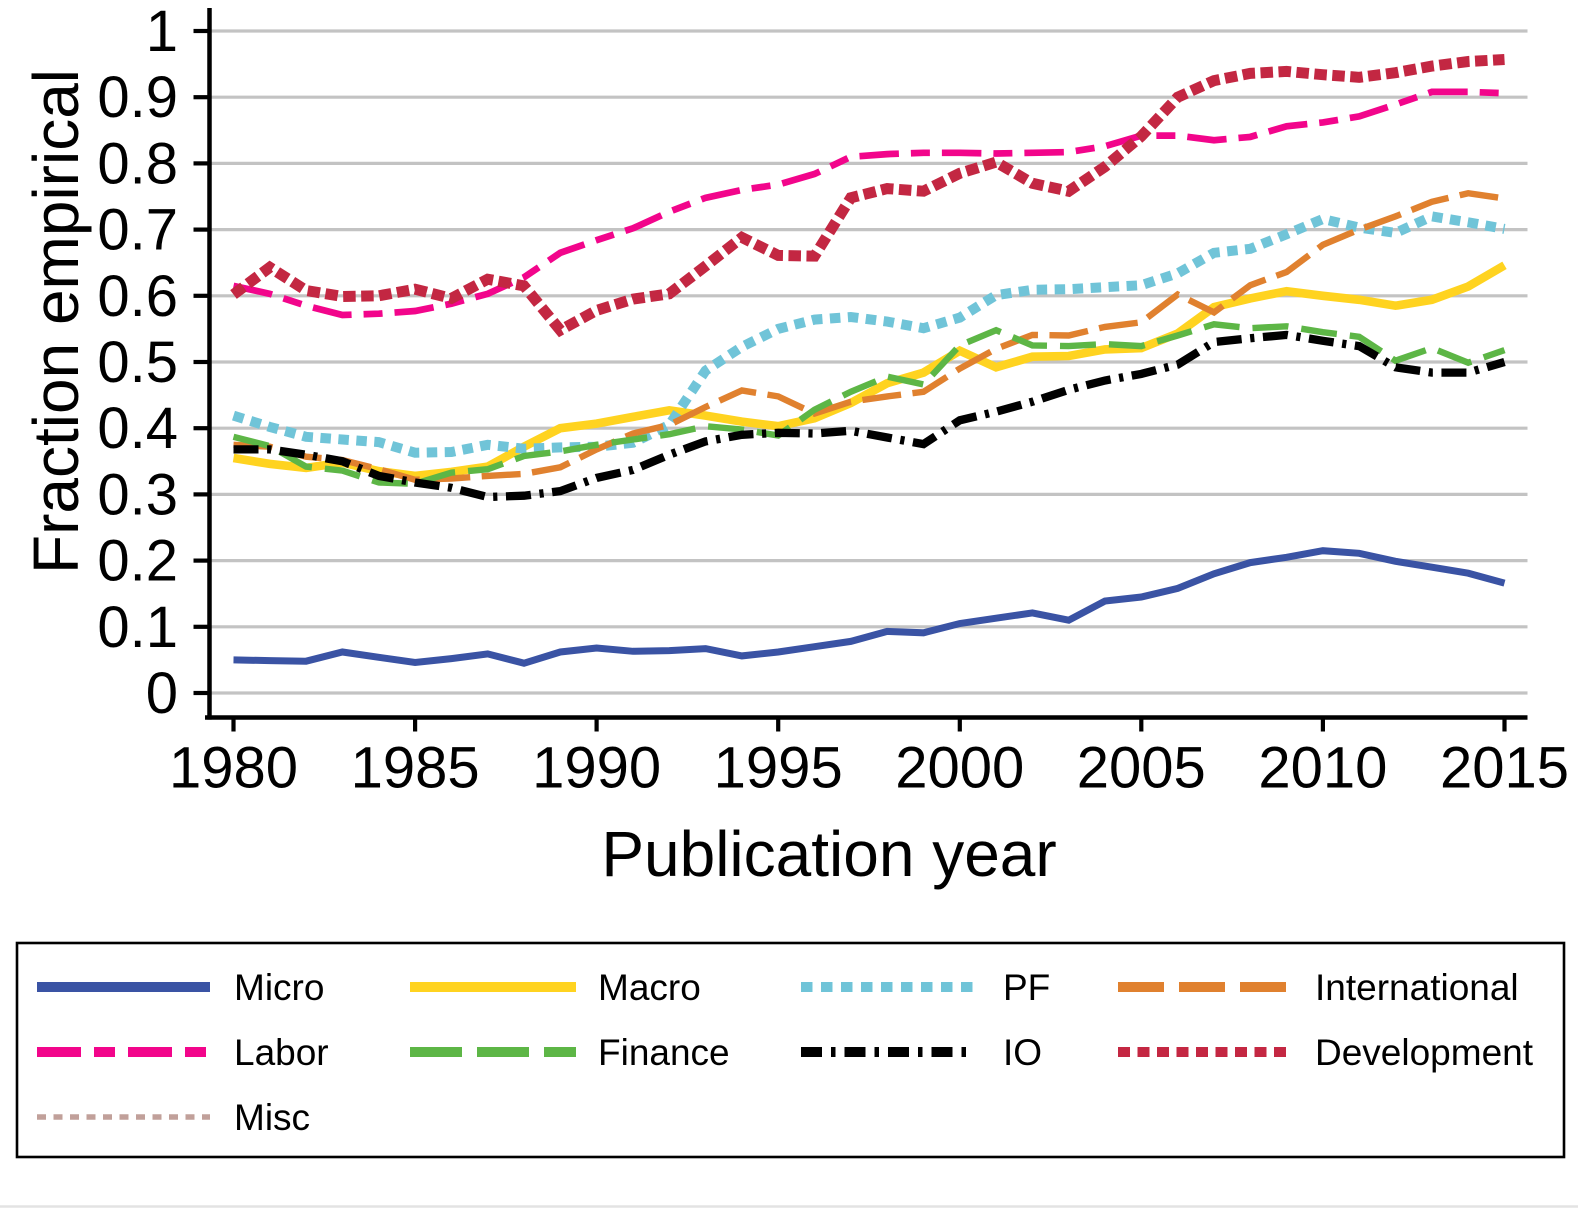 The image size is (1578, 1217). Describe the element at coordinates (137, 296) in the screenshot. I see `svg-text: 0.6` at that location.